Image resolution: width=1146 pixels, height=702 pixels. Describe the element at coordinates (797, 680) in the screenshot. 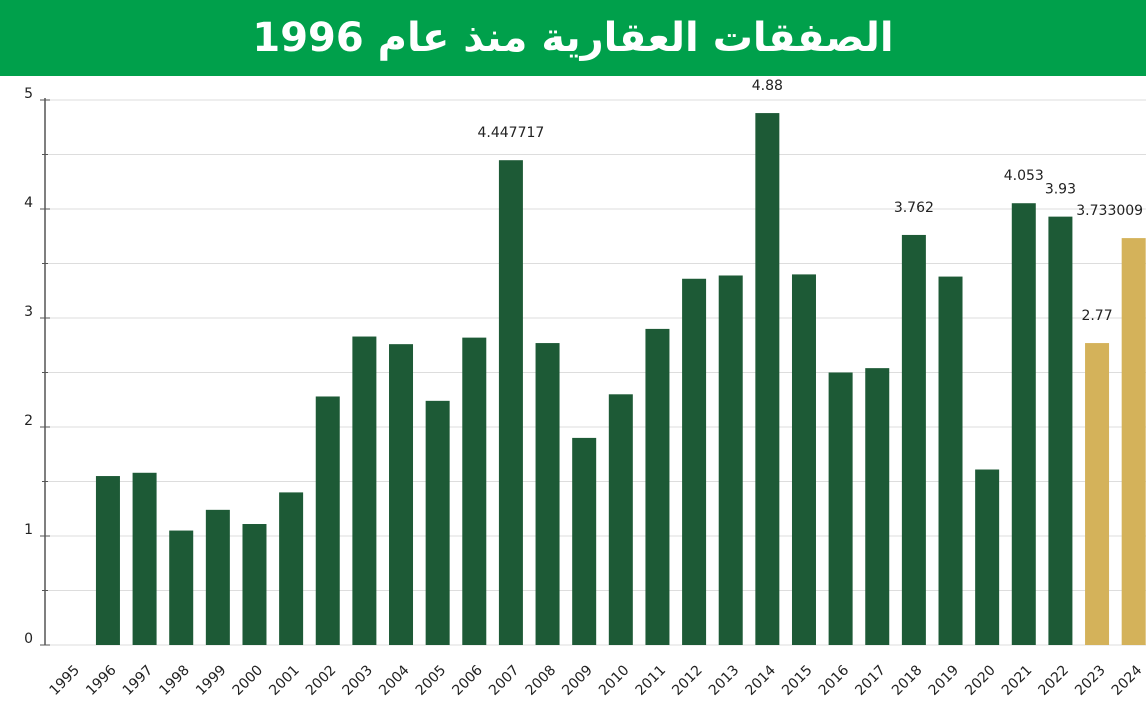

I see `x-tick-label: 2015` at that location.